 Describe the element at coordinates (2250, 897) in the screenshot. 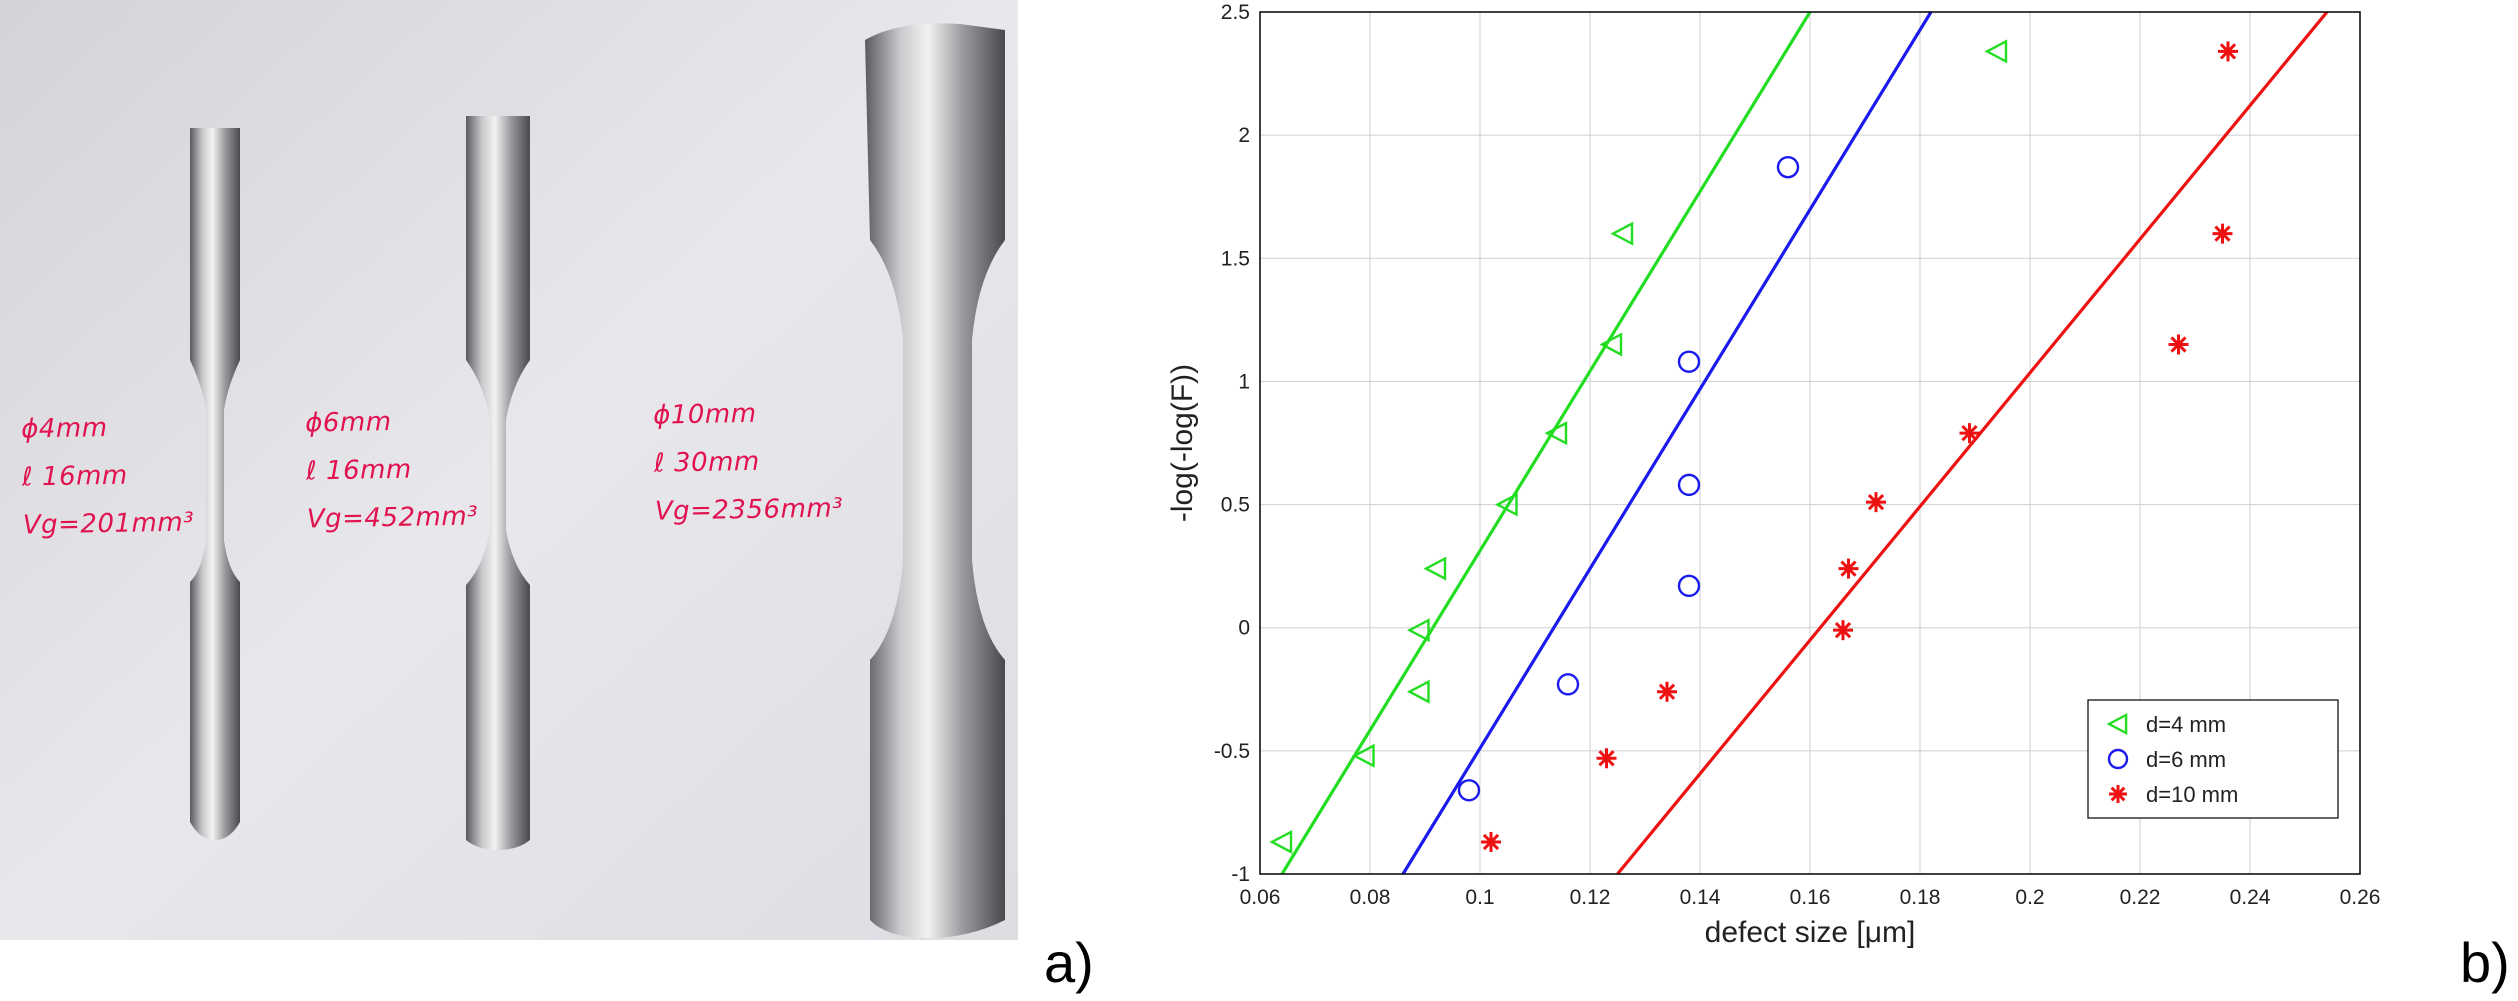

I see `x-tick-label: 0.24` at that location.